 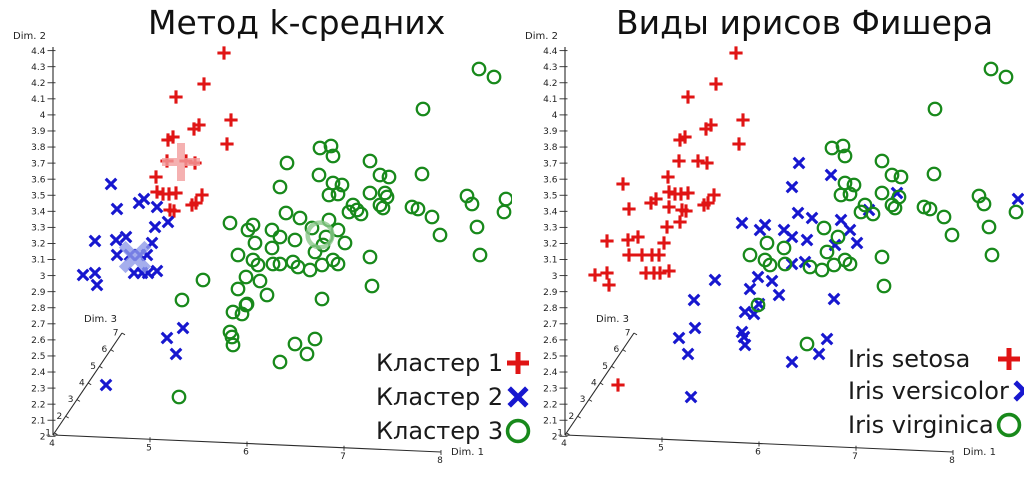 I want to click on species-plot-title: Виды ирисов Фишера, so click(x=805, y=22).